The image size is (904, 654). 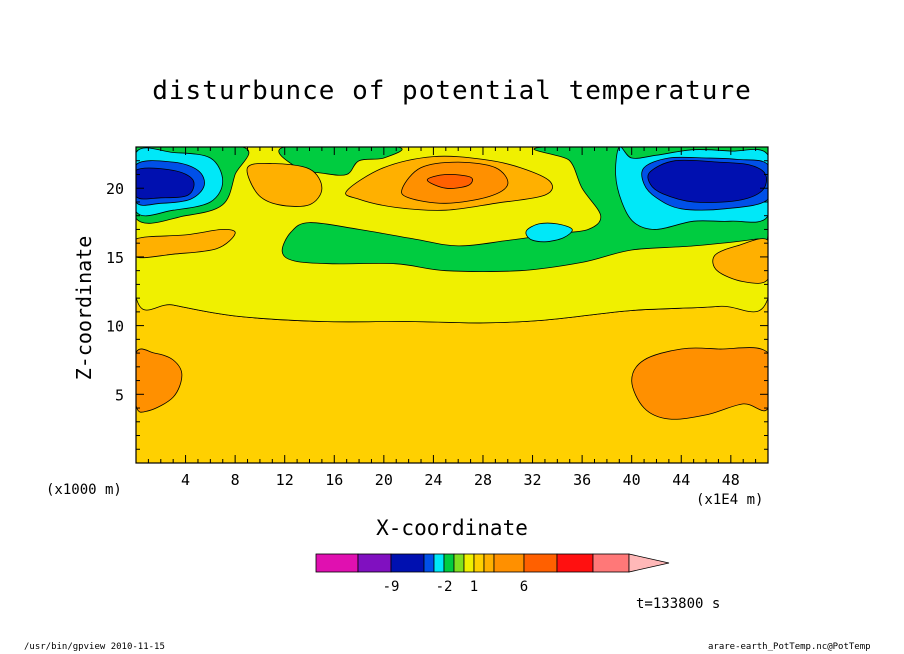 I want to click on y-tick-label: 5, so click(x=119, y=395).